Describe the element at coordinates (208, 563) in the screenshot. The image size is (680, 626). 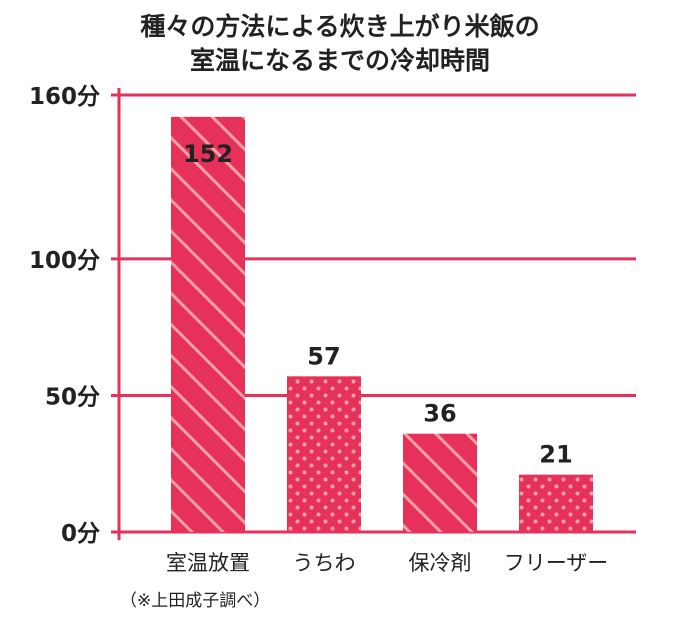
I see `x-category-label: 室温放置` at that location.